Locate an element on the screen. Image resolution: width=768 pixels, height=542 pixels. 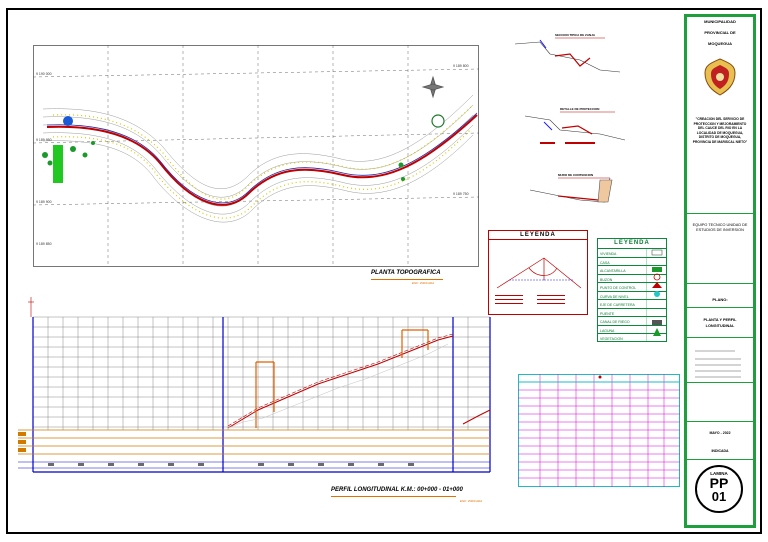
svg-text: 9 189 800 is located at coordinates (461, 66).